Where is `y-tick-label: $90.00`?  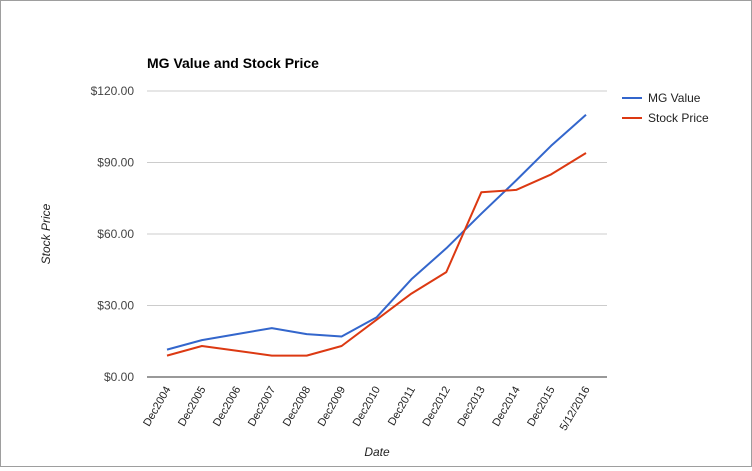
y-tick-label: $90.00 is located at coordinates (115, 163).